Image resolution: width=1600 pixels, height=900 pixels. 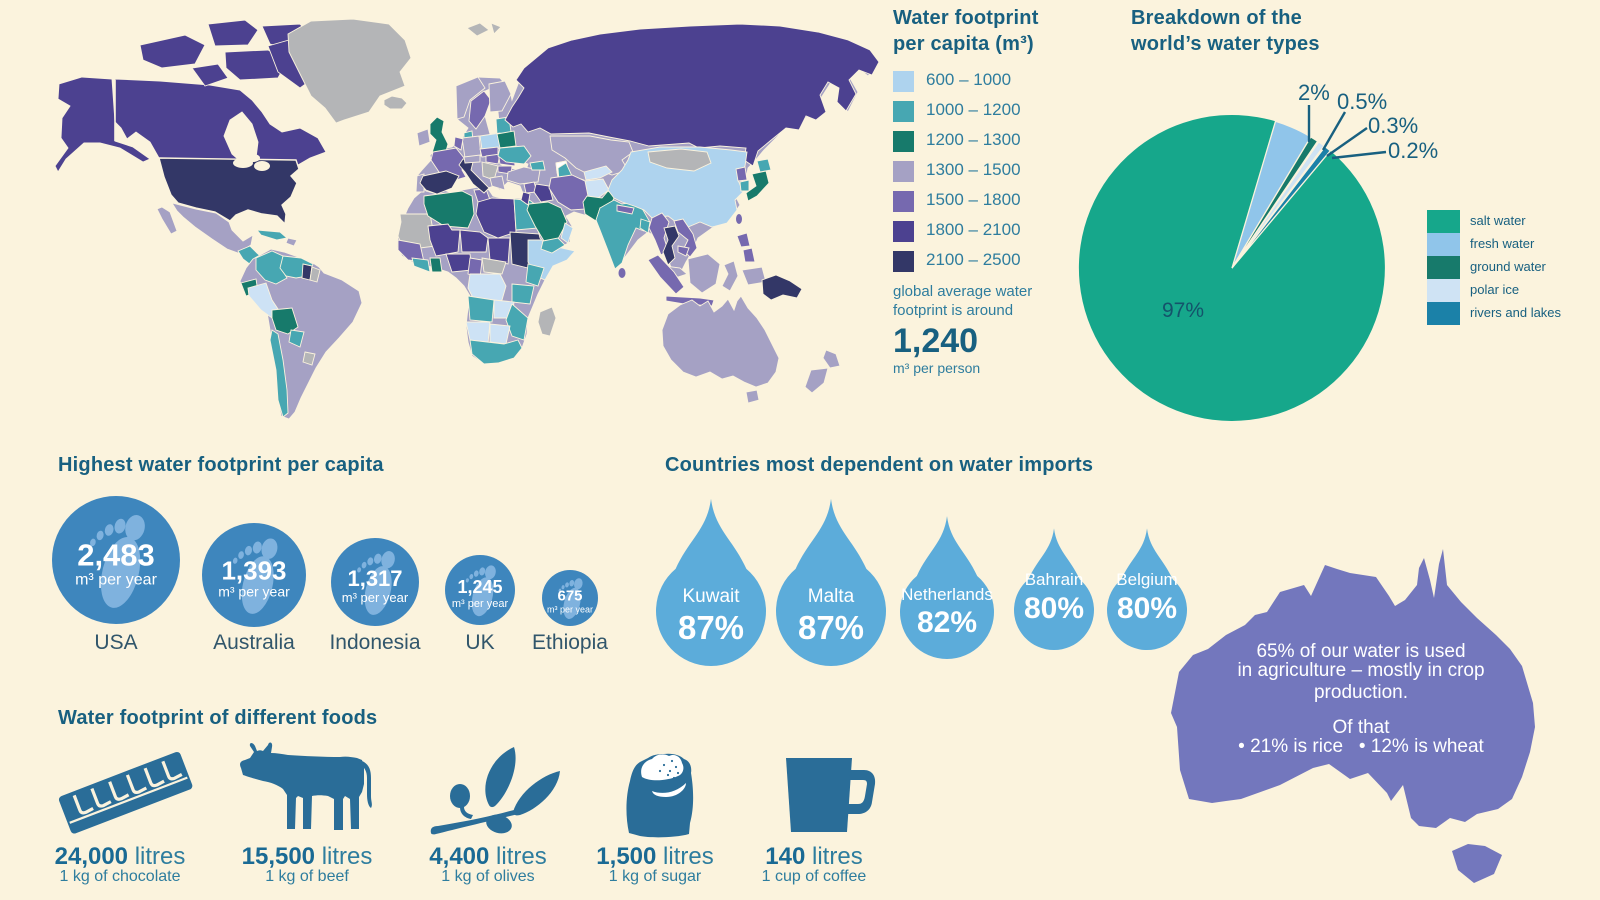 I want to click on svg-text: 2%, so click(x=1314, y=92).